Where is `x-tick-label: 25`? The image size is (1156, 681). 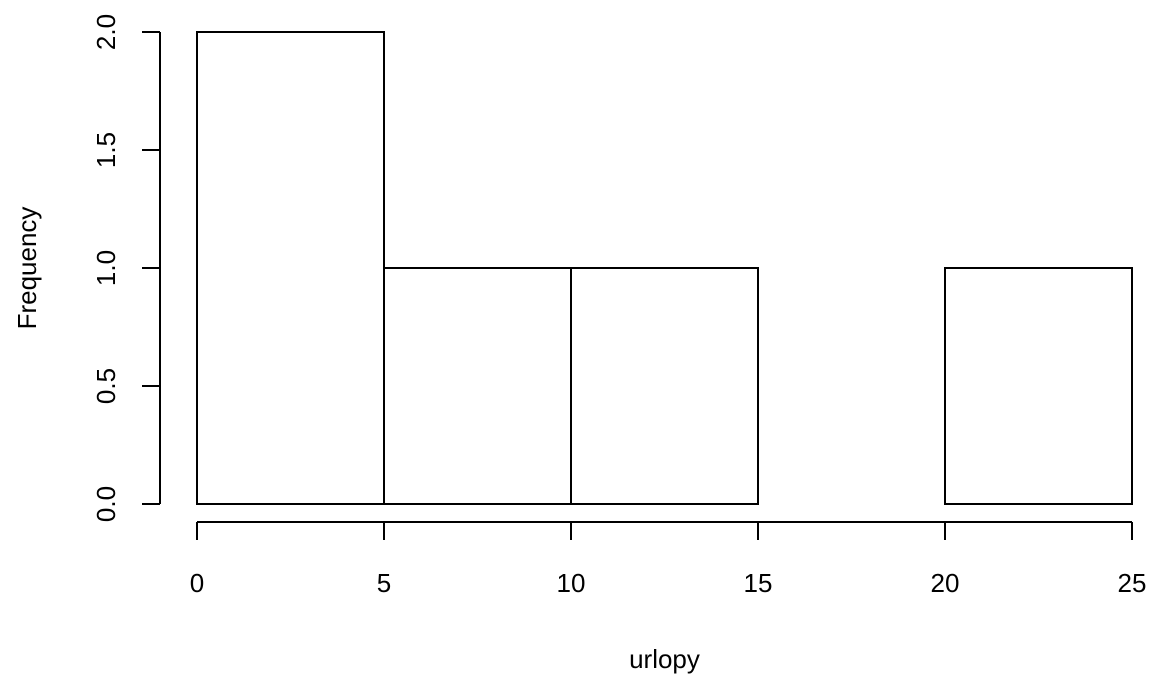
x-tick-label: 25 is located at coordinates (1132, 583).